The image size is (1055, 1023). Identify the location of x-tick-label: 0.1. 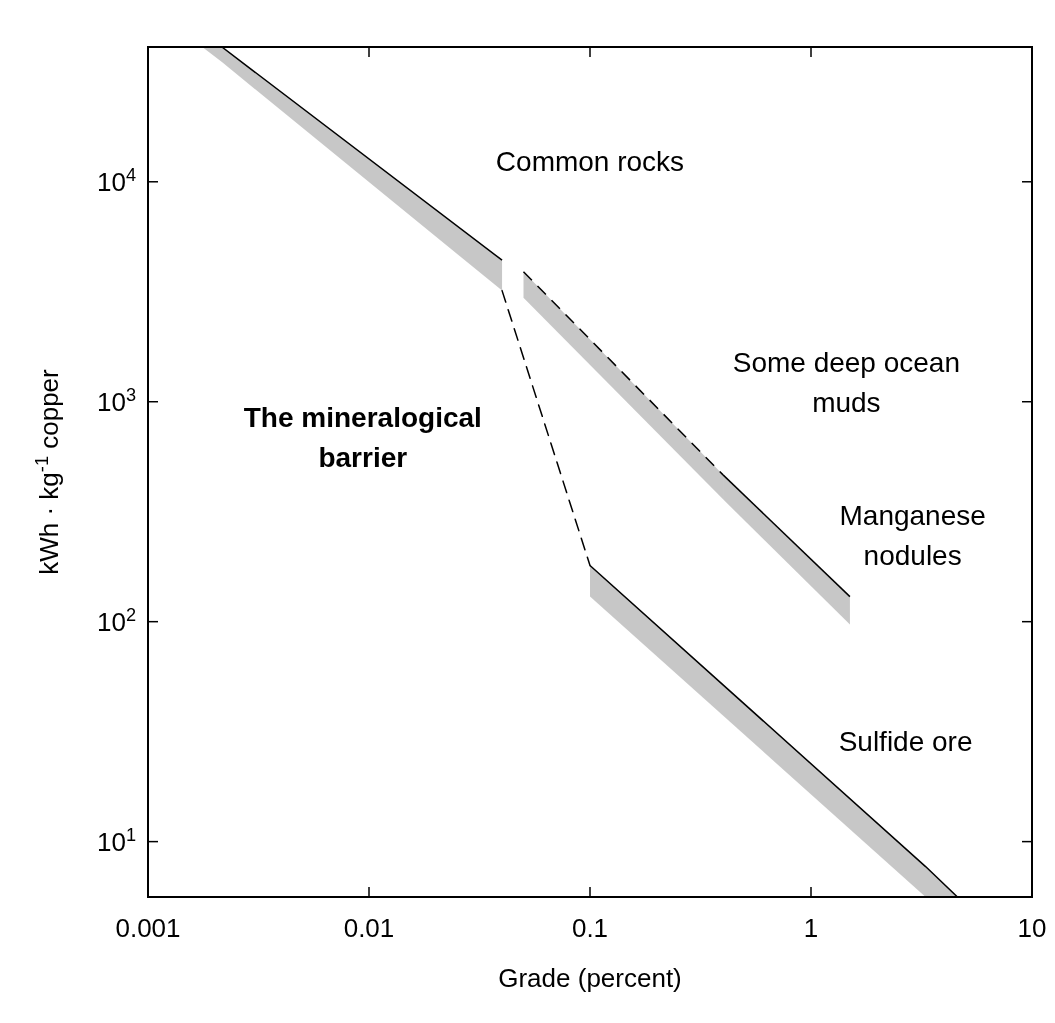
(590, 928).